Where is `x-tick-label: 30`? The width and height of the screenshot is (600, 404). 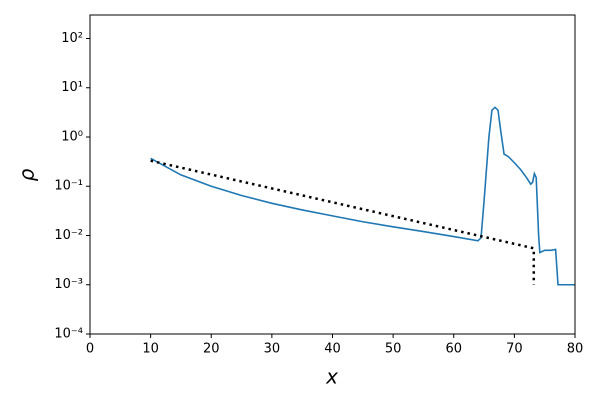 x-tick-label: 30 is located at coordinates (272, 349).